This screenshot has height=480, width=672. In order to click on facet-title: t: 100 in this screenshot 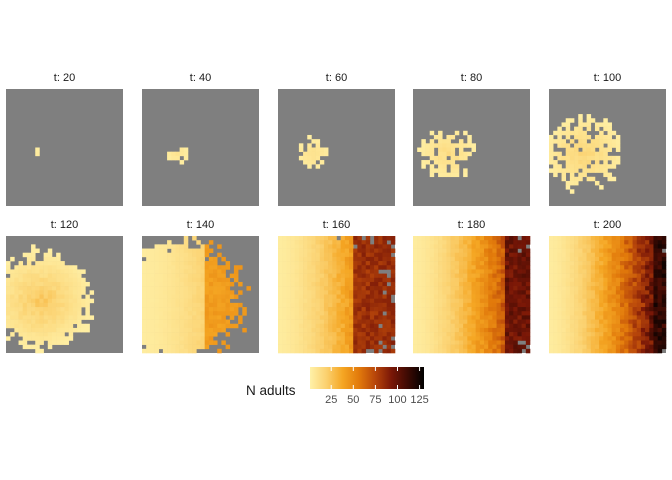, I will do `click(608, 78)`.